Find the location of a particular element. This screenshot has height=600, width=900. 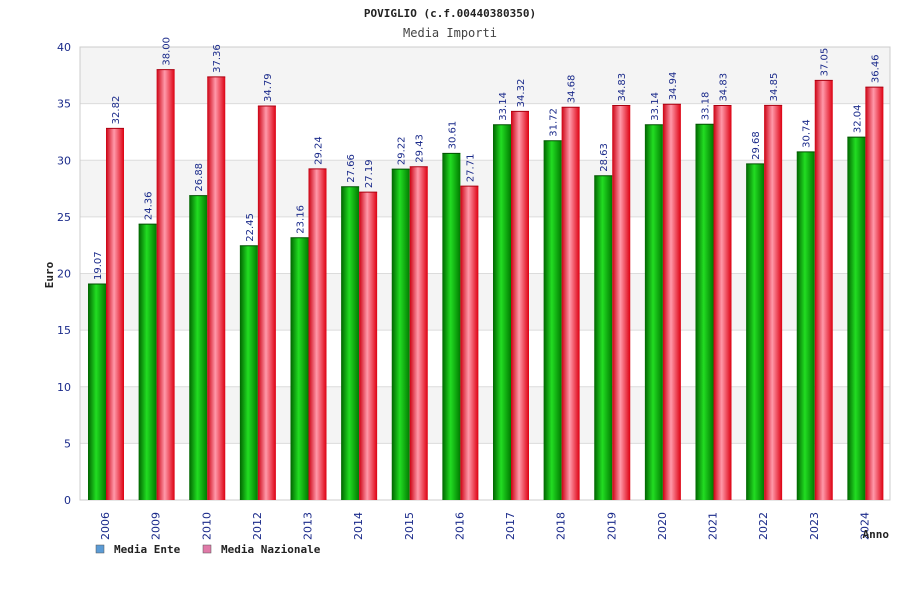

value-label: 32.04 is located at coordinates (857, 119).